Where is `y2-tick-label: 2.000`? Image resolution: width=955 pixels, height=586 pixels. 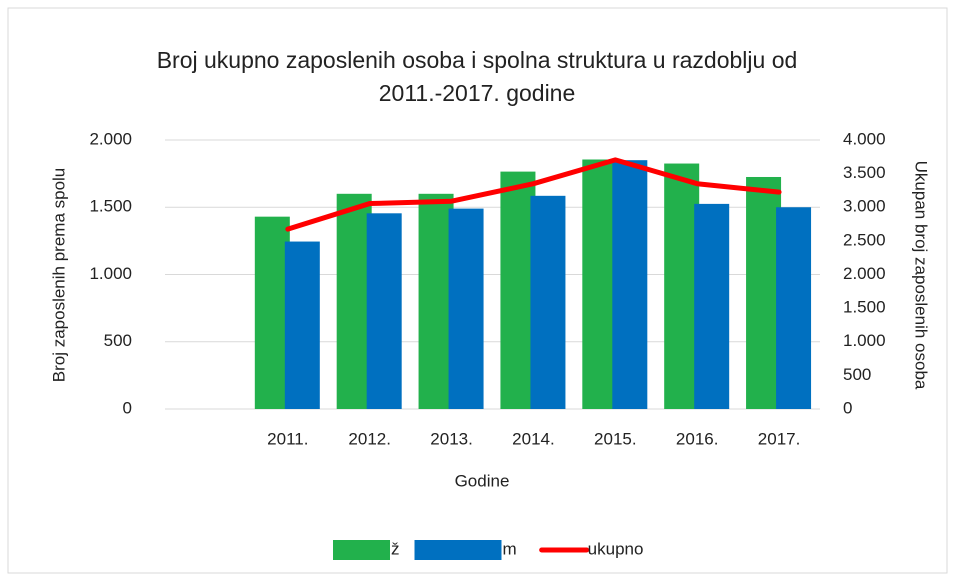
y2-tick-label: 2.000 is located at coordinates (864, 273).